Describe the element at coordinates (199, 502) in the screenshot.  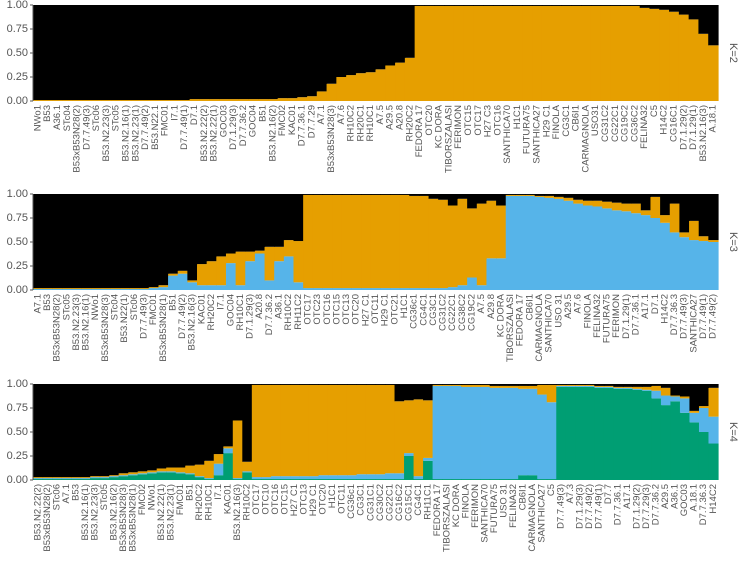
I see `x-tick-label: RH20C2` at that location.